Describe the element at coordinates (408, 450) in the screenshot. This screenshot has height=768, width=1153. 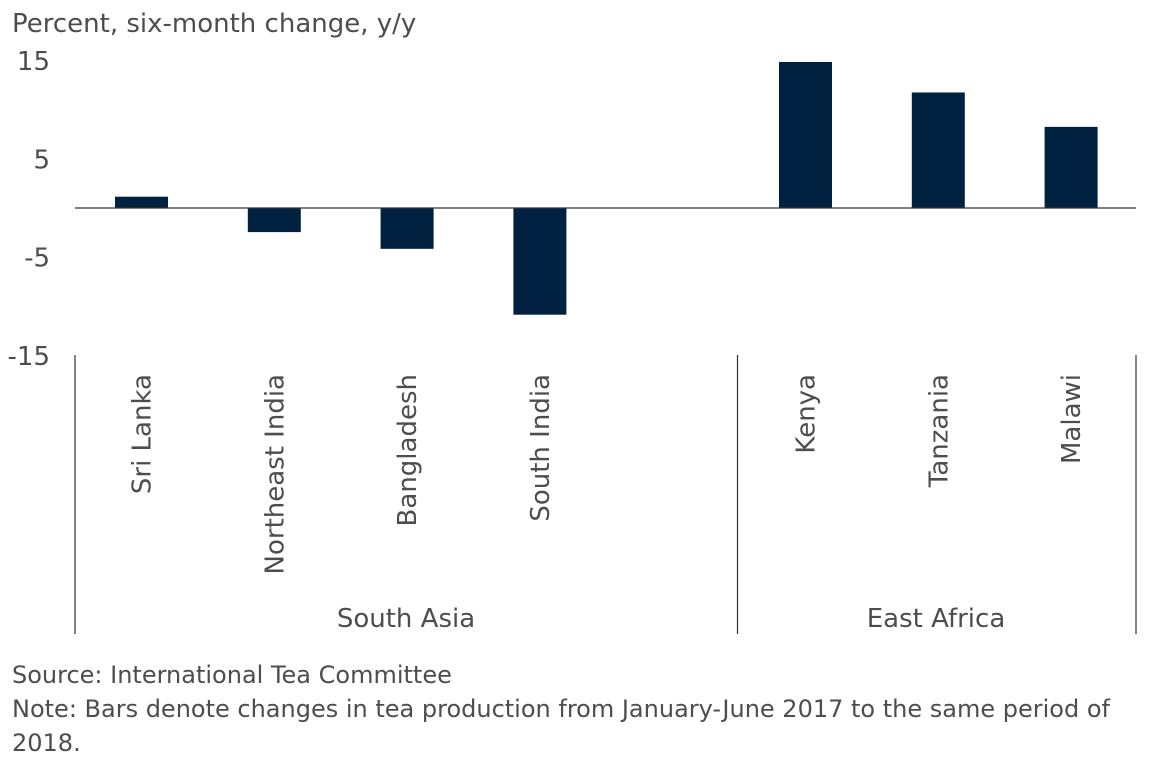
I see `category-label: Bangladesh` at that location.